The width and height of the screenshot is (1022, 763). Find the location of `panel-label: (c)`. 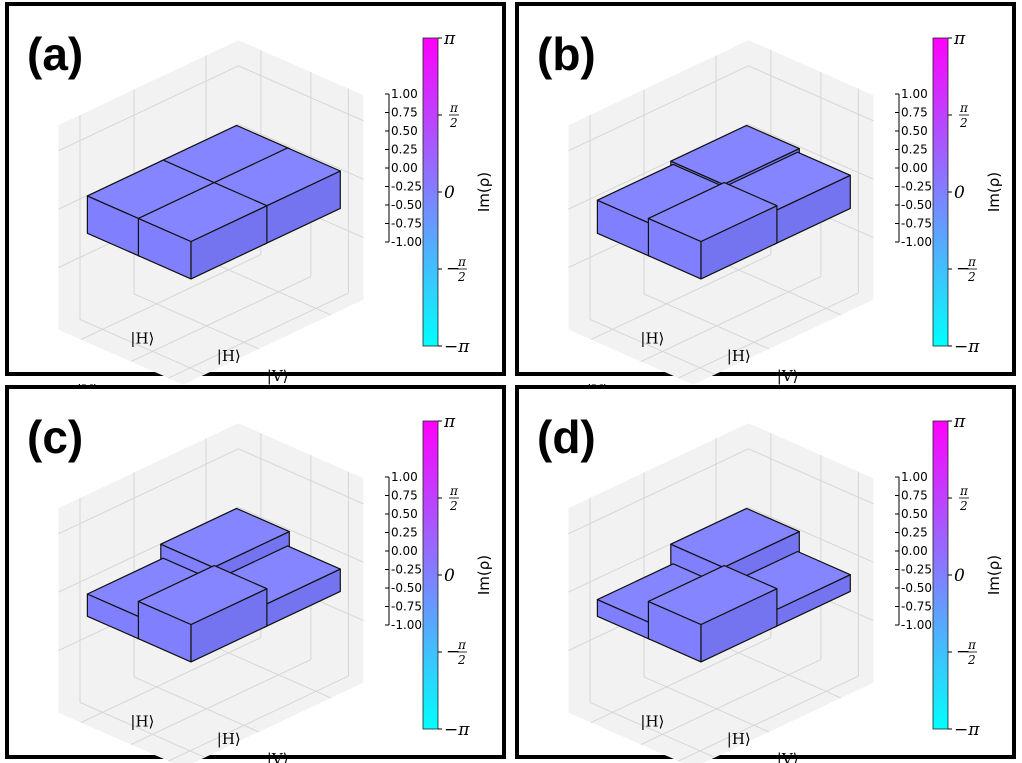

panel-label: (c) is located at coordinates (55, 437).